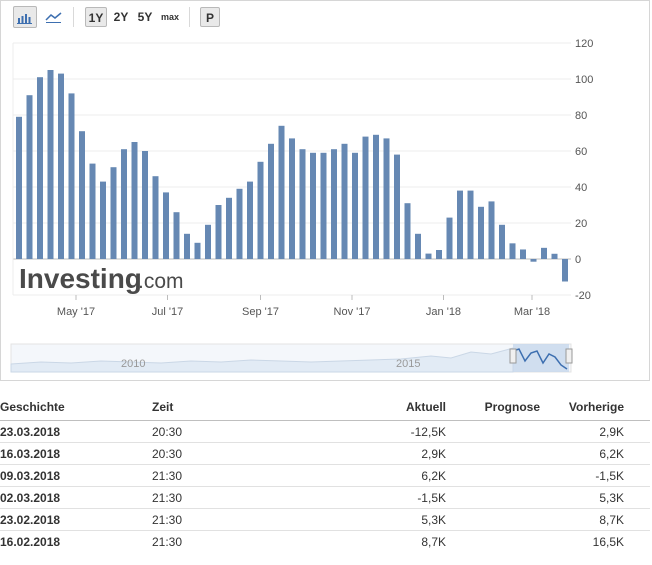 The height and width of the screenshot is (565, 652). I want to click on range-5y-button: 5Y, so click(145, 17).